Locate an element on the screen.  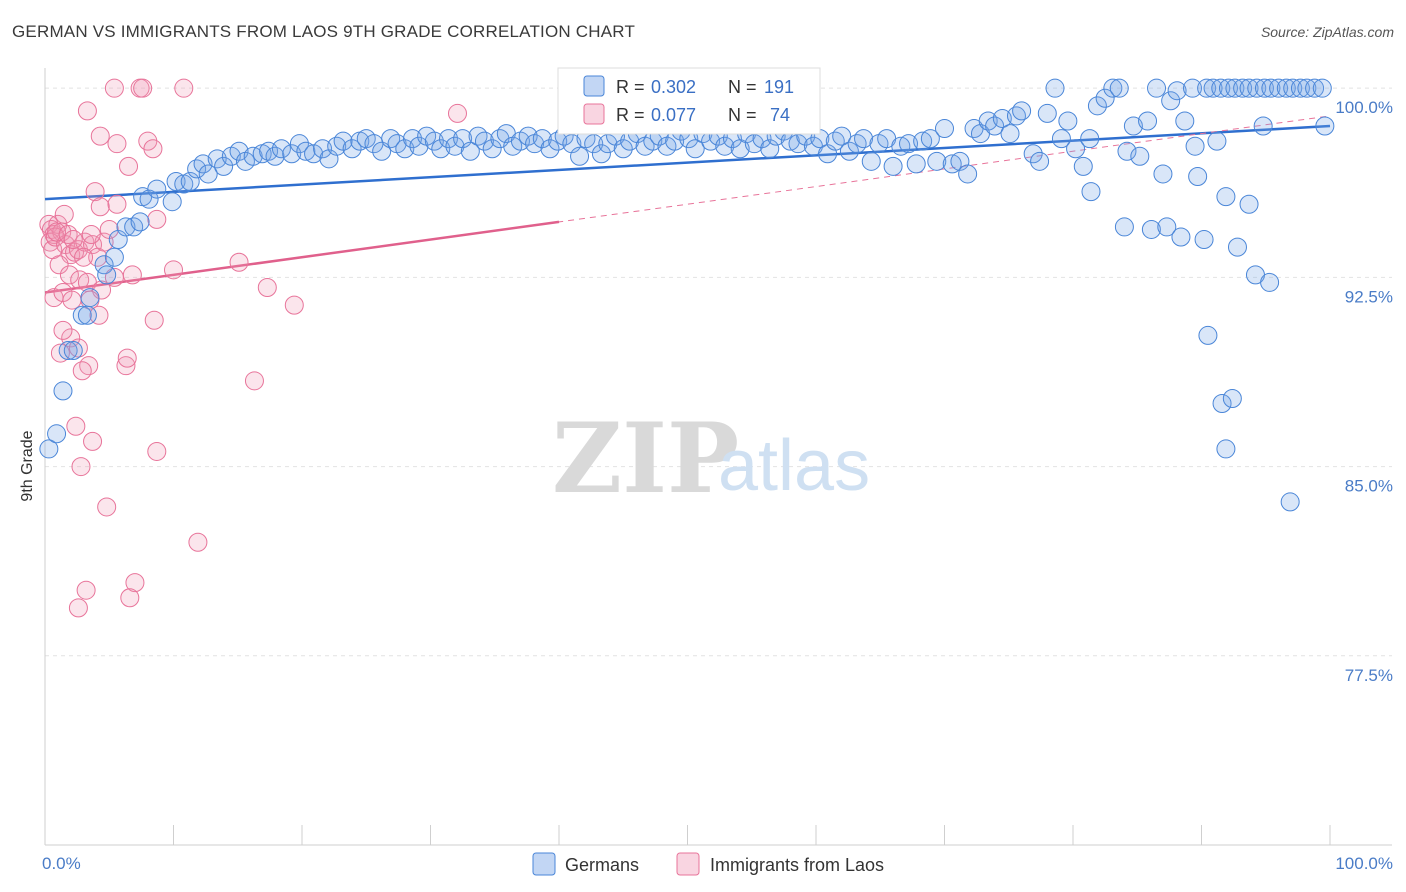
x-tick-labels: 0.0% 100.0% is located at coordinates (717, 863).